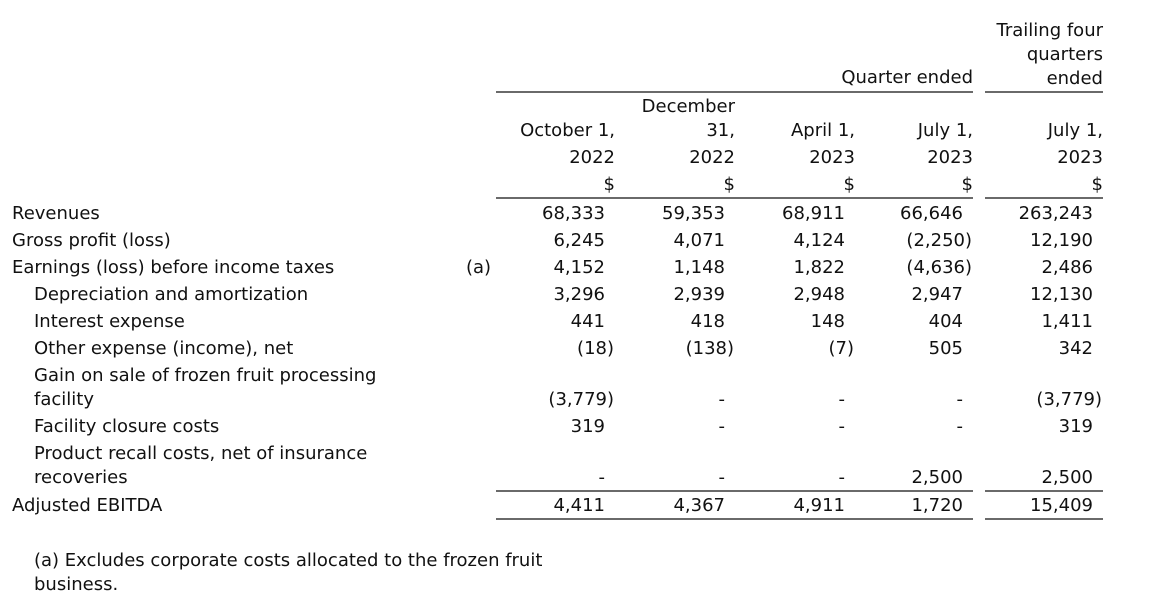  Describe the element at coordinates (689, 106) in the screenshot. I see `column-header: December` at that location.